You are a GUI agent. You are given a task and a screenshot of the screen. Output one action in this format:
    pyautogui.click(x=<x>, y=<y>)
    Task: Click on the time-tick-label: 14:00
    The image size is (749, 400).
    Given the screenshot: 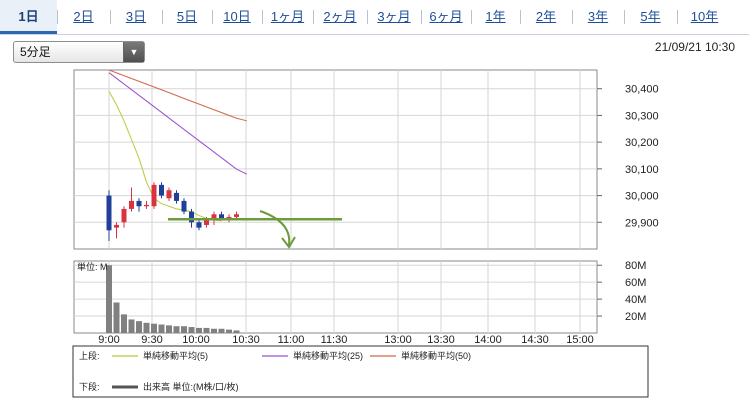 What is the action you would take?
    pyautogui.click(x=488, y=340)
    